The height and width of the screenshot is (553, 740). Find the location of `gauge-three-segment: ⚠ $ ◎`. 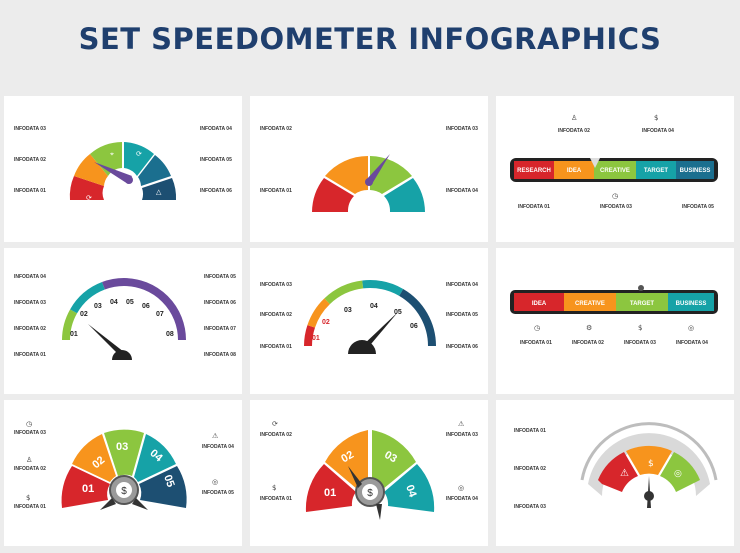

gauge-three-segment: ⚠ $ ◎ is located at coordinates (649, 465).